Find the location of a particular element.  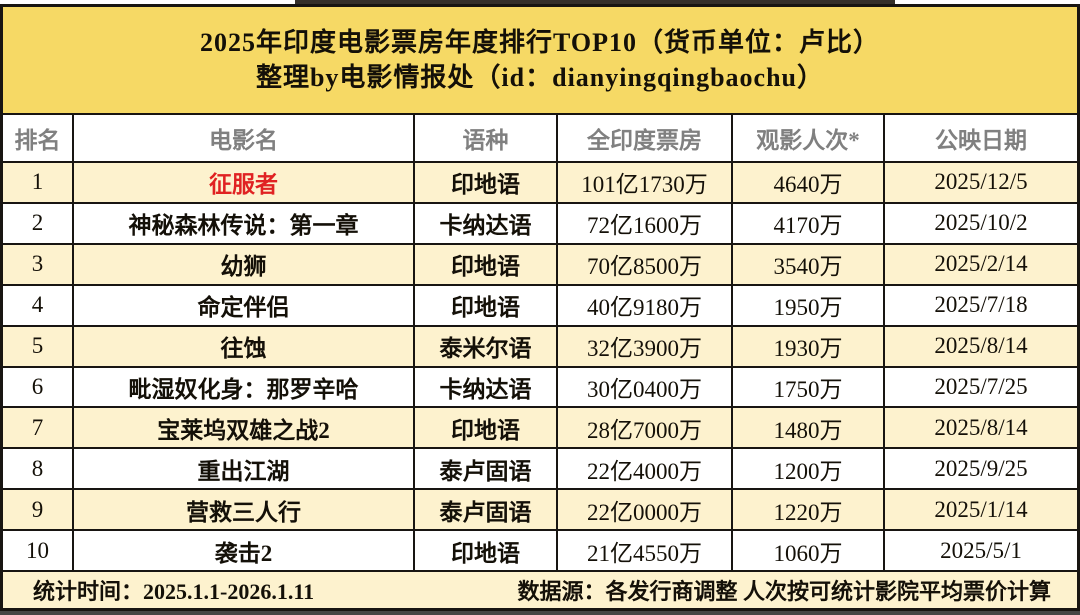

table-row: 10 袭击2 印地语 21亿4550万 1060万 2025/5/1 is located at coordinates (540, 552).